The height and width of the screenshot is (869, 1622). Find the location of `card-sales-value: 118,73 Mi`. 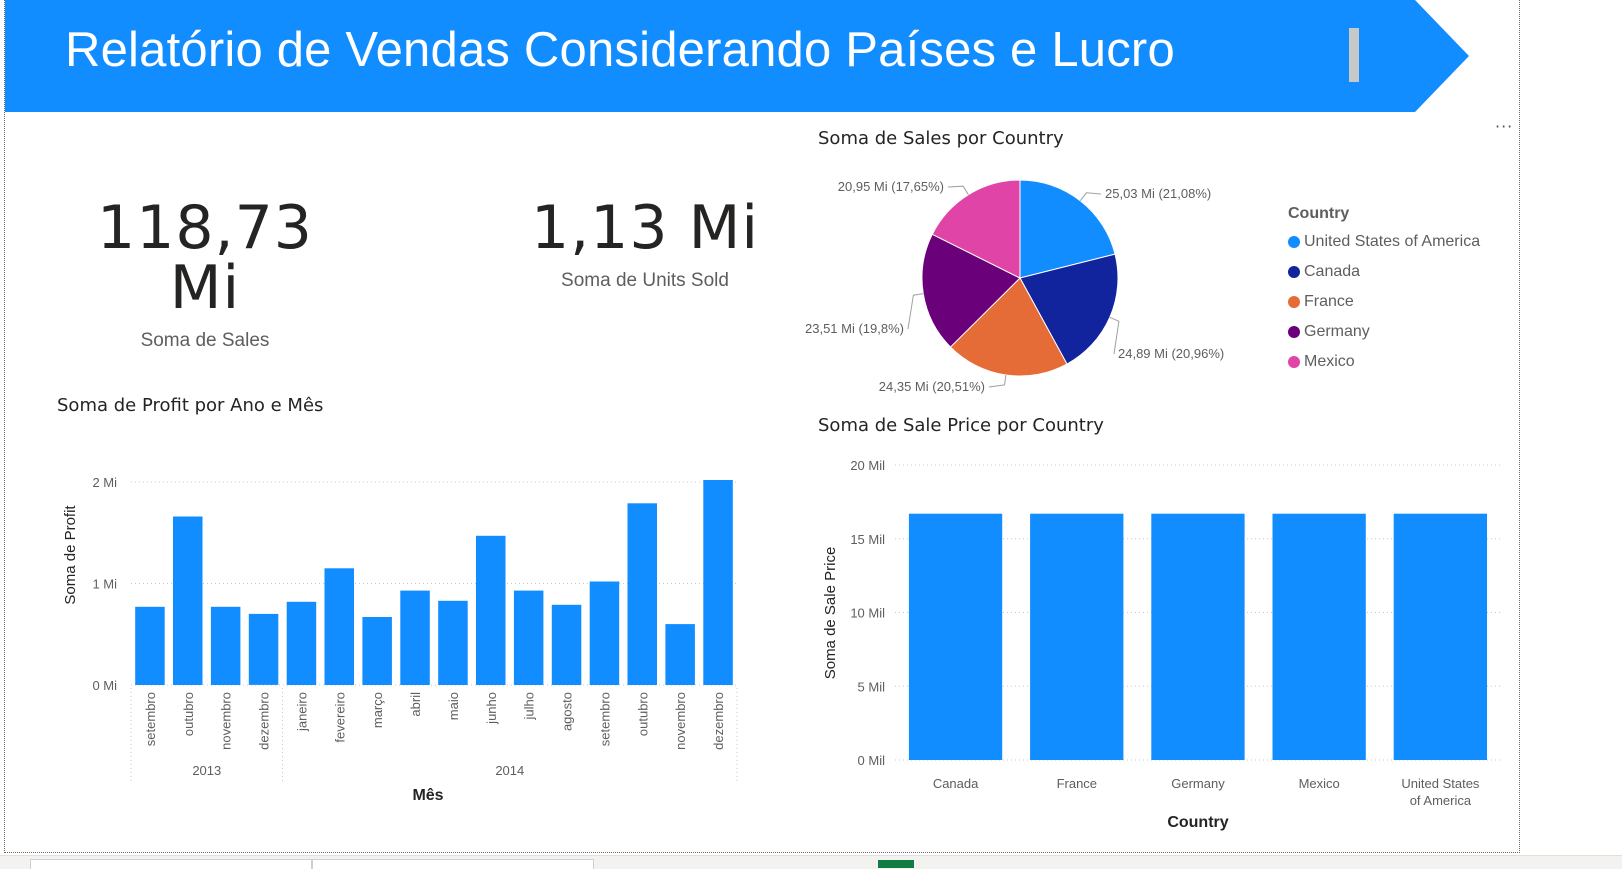

card-sales-value: 118,73 Mi is located at coordinates (205, 258).